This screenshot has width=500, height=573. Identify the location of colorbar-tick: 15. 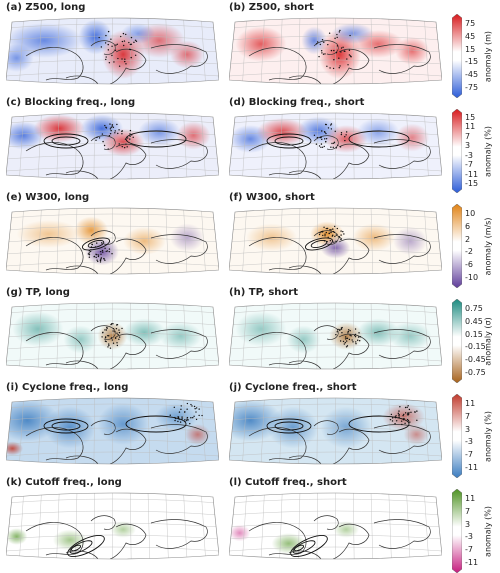
(470, 117).